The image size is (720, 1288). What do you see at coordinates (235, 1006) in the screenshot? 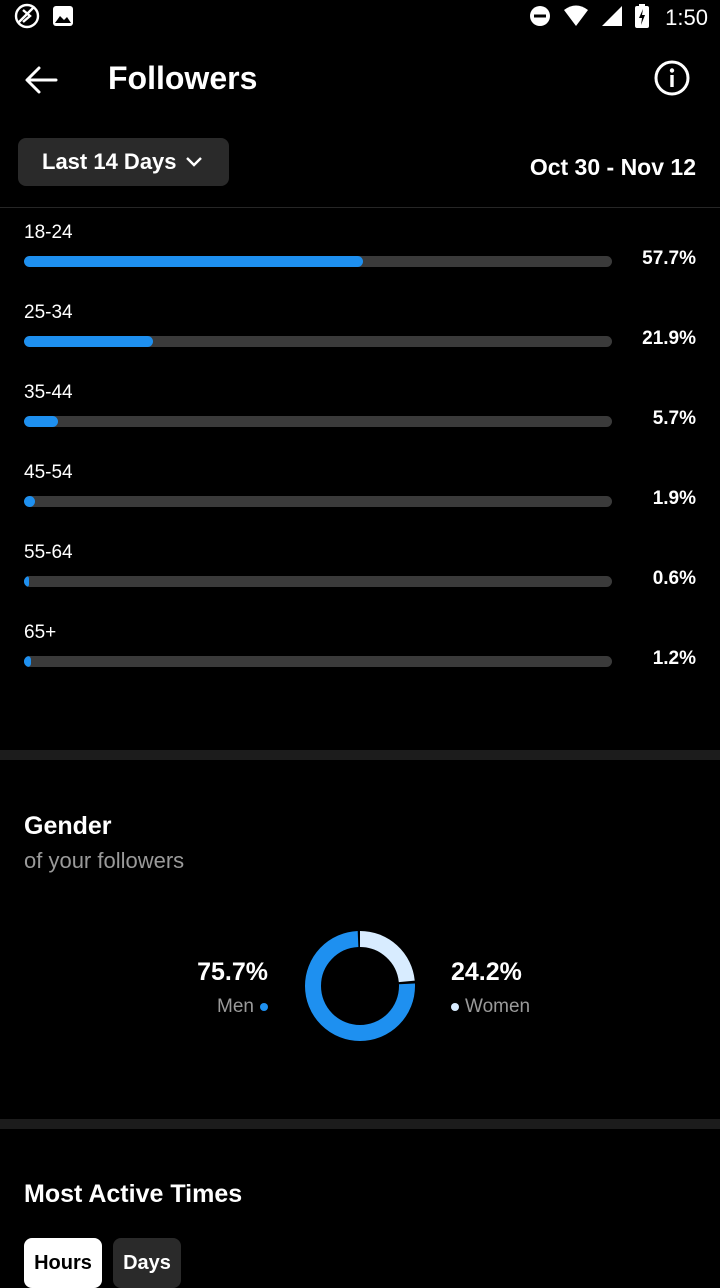
I see `men-label: Men` at bounding box center [235, 1006].